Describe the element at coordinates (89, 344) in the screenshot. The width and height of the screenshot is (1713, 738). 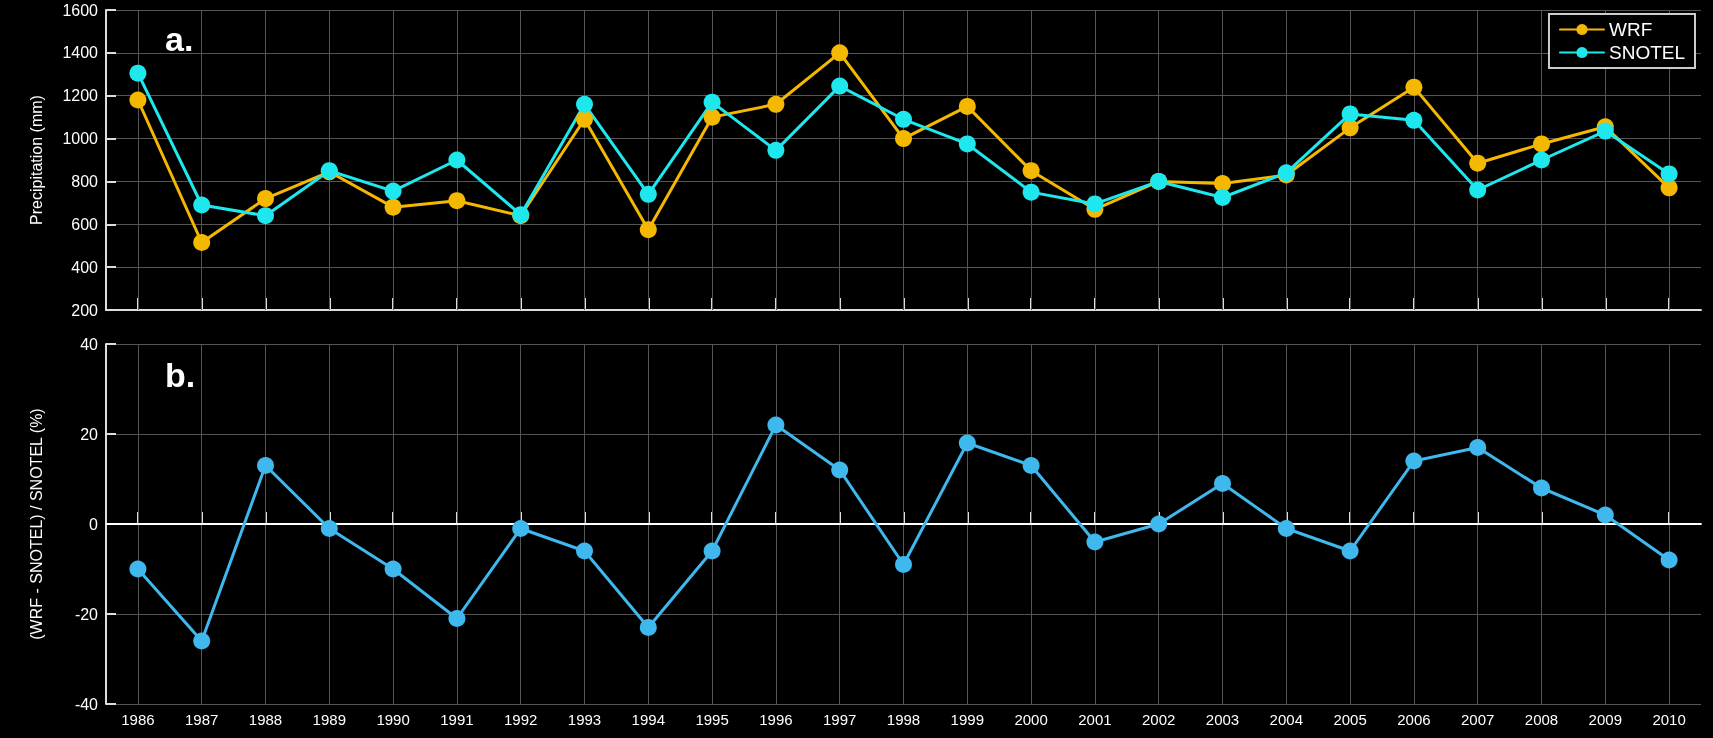
I see `y-tick-label: 40` at that location.